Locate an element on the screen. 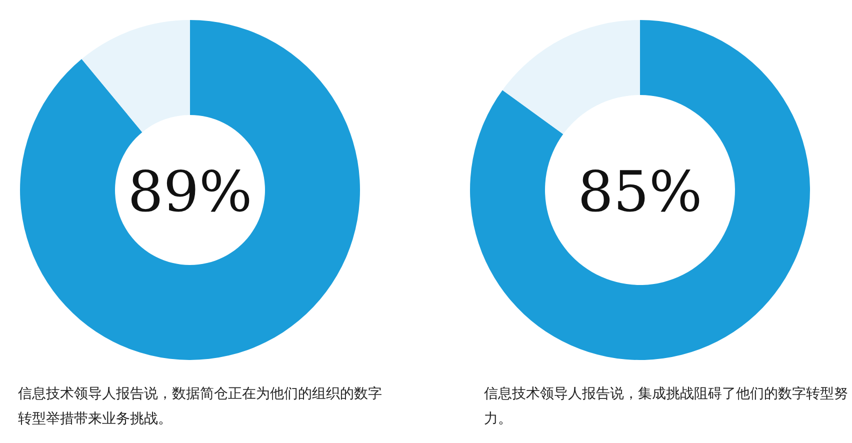 The image size is (852, 443). data-label: 85% is located at coordinates (640, 192).